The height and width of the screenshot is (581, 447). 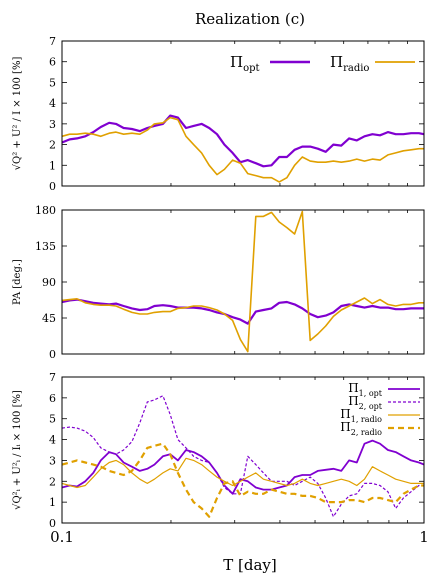 I want to click on legend-label-4: Π2, radio, so click(x=361, y=428).